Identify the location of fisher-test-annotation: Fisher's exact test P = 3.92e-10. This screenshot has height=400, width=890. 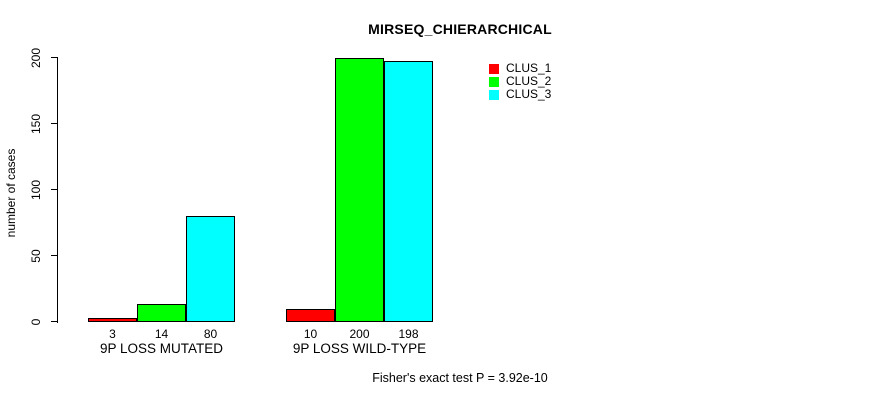
(460, 378).